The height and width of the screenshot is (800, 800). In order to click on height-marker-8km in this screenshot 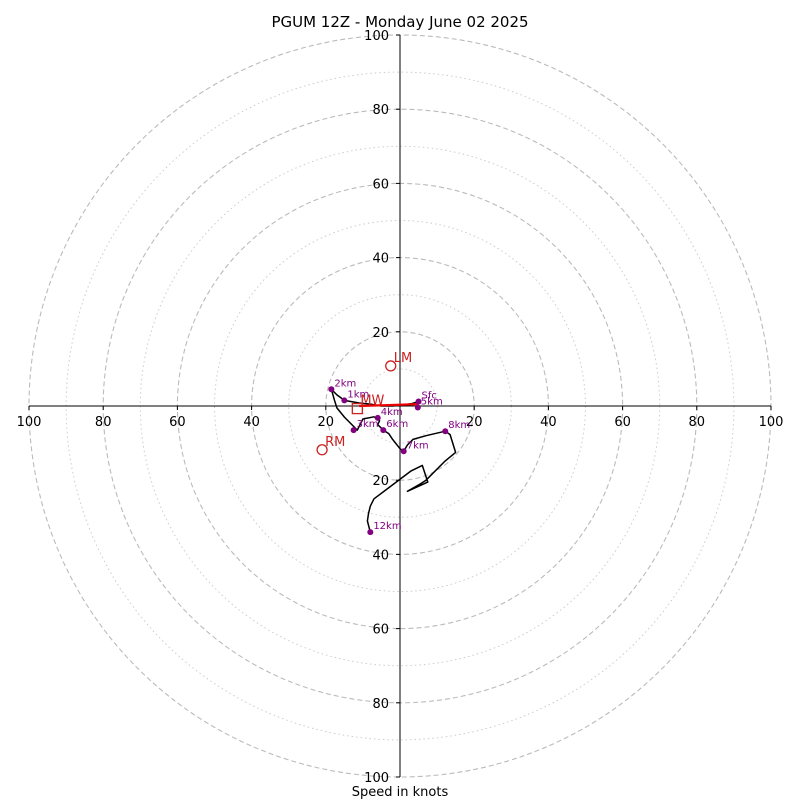, I will do `click(445, 431)`.